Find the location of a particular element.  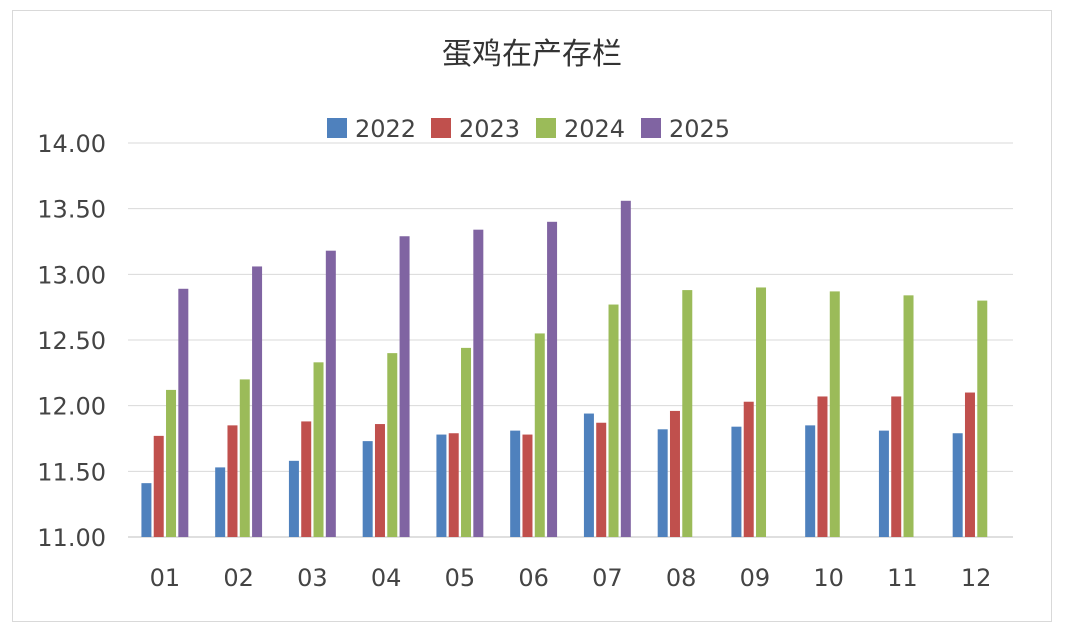

x-tick-labels: 01 02 03 04 05 06 07 08 09 10 11 12 is located at coordinates (571, 578).